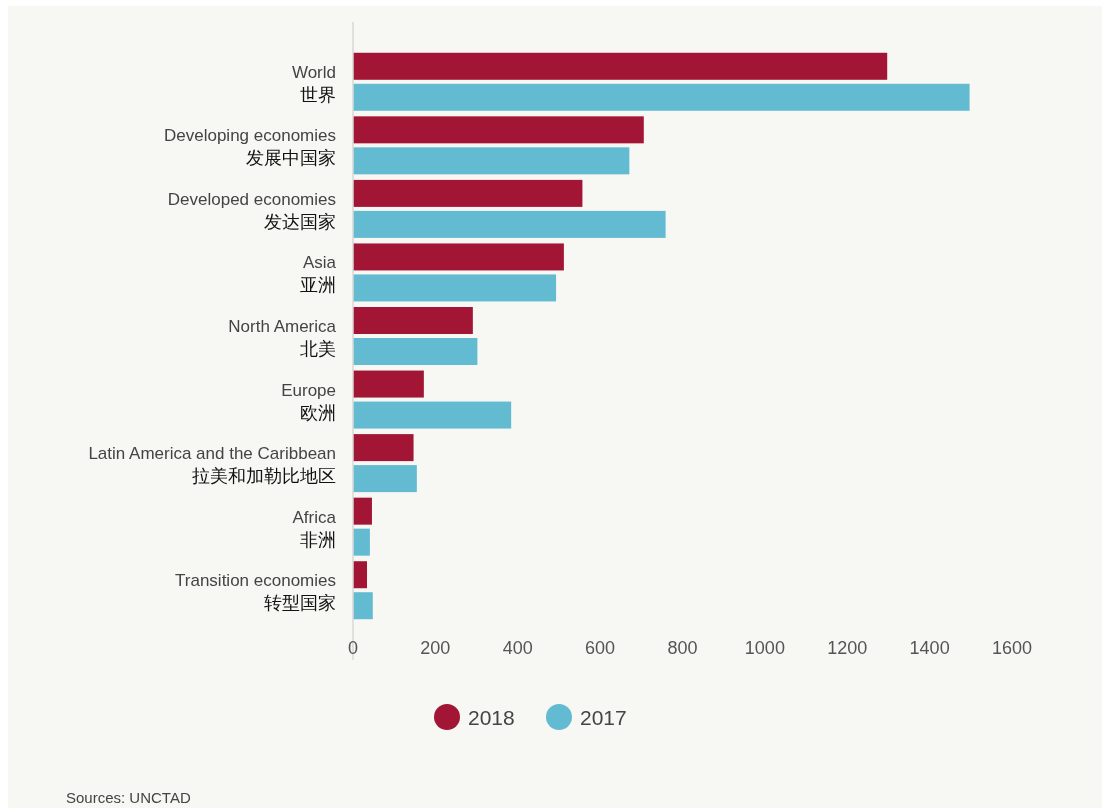 This screenshot has height=808, width=1110. What do you see at coordinates (318, 274) in the screenshot?
I see `y-tick-label: Asia 亚洲` at bounding box center [318, 274].